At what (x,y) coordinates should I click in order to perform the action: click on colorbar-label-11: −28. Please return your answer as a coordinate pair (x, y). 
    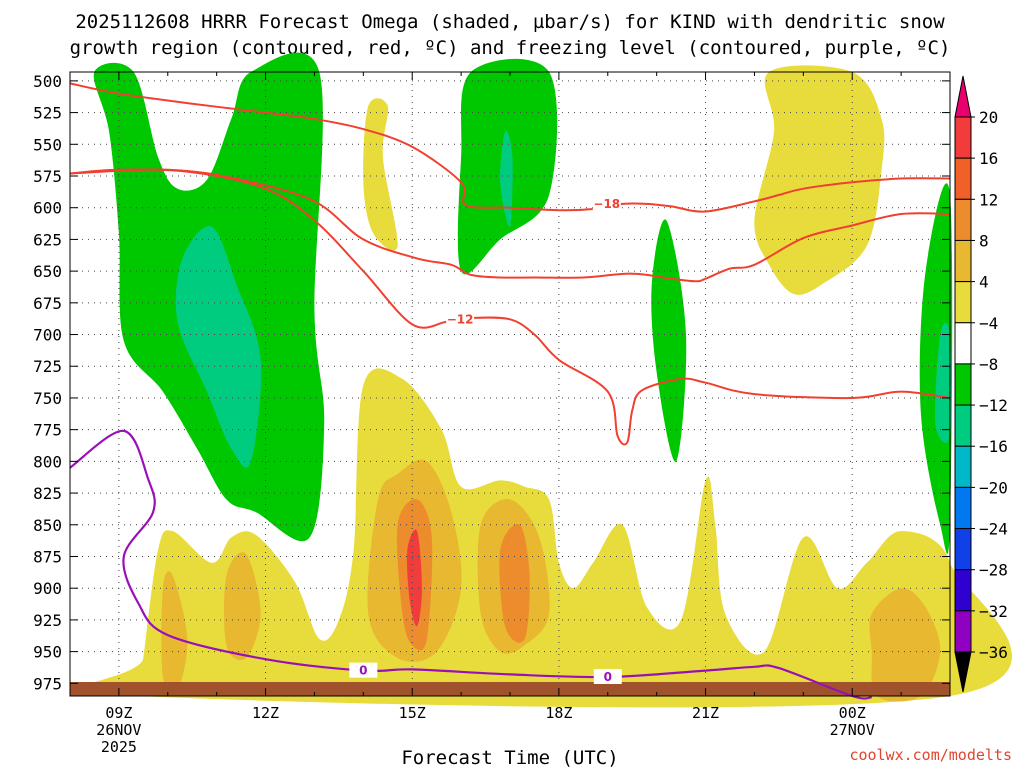
    Looking at the image, I should click on (993, 570).